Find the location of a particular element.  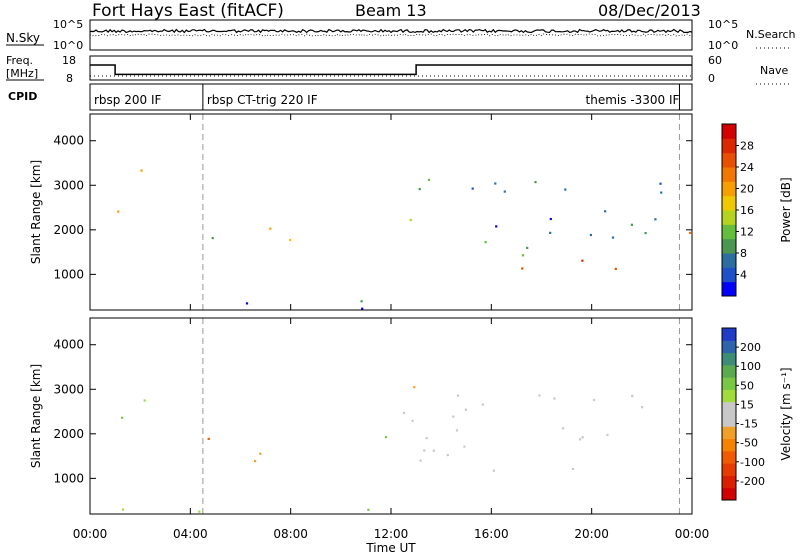

x-tick-label: 12:00 is located at coordinates (391, 534).